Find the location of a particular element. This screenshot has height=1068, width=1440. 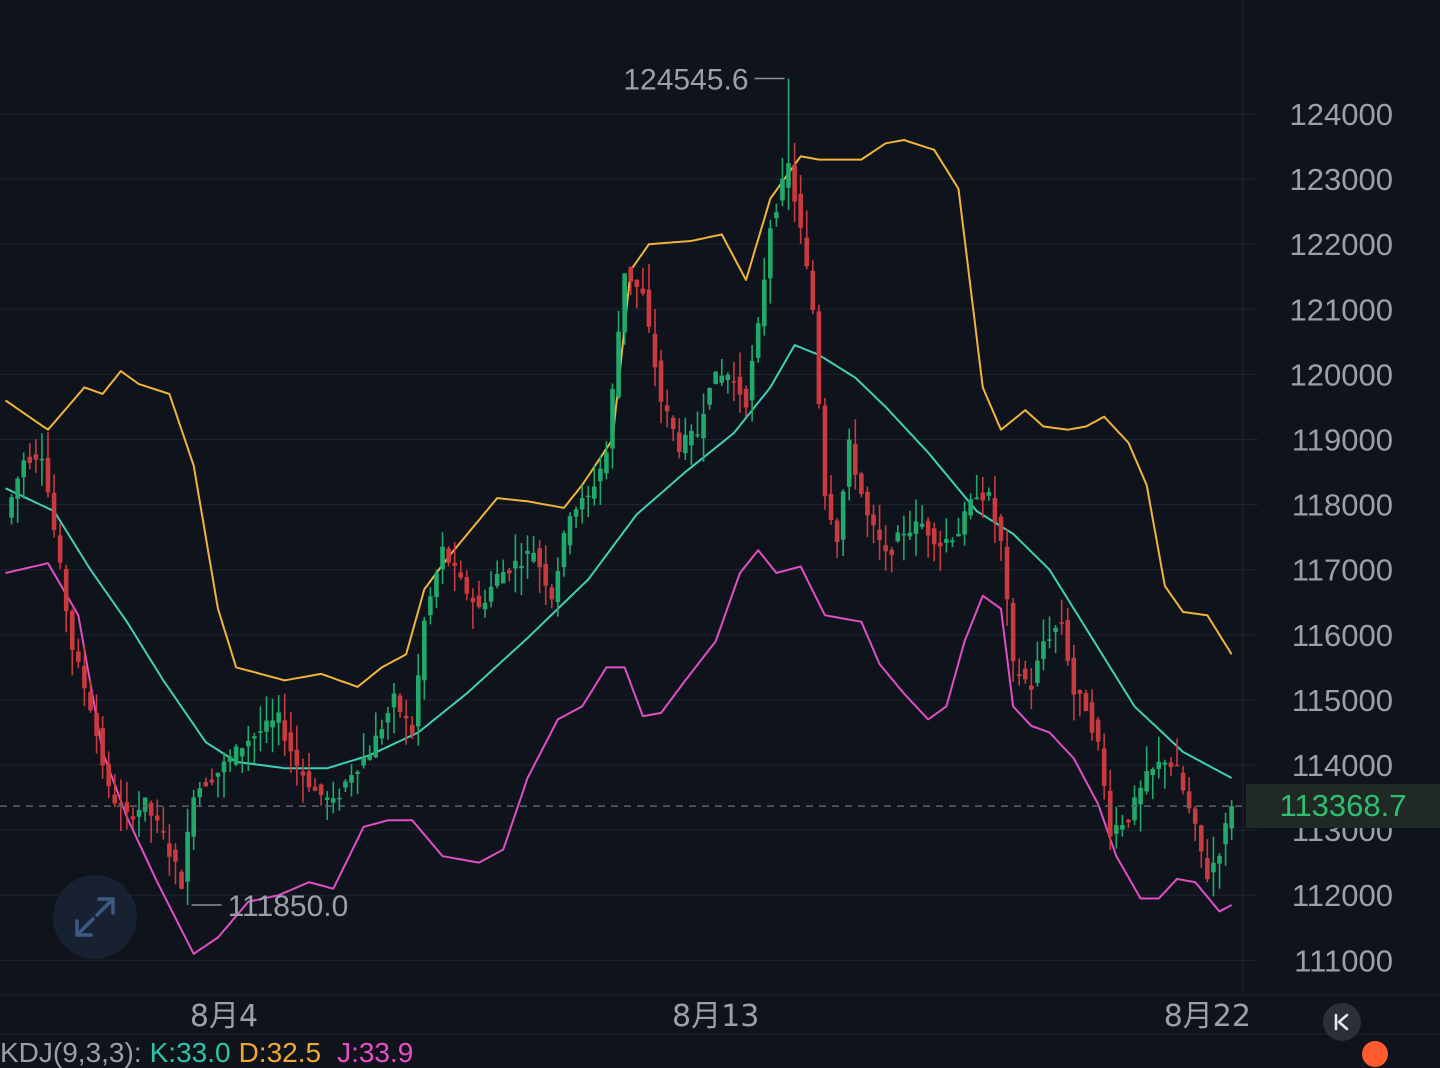

annotation-label: 124545.6 is located at coordinates (685, 79).